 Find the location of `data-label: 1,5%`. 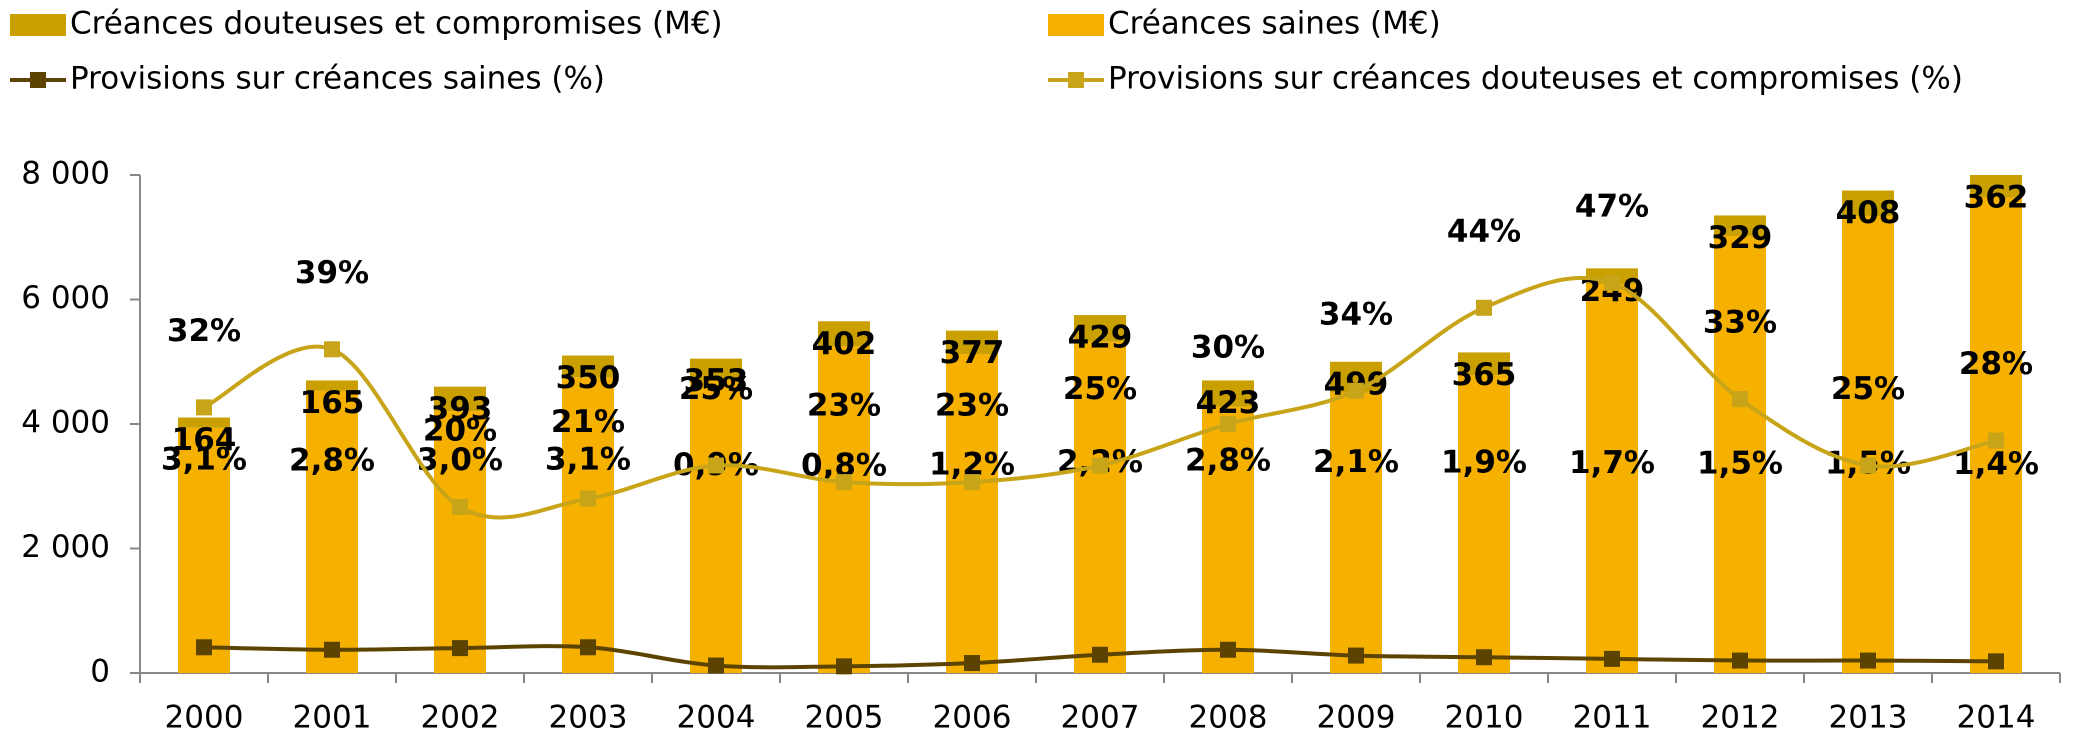

data-label: 1,5% is located at coordinates (1740, 464).